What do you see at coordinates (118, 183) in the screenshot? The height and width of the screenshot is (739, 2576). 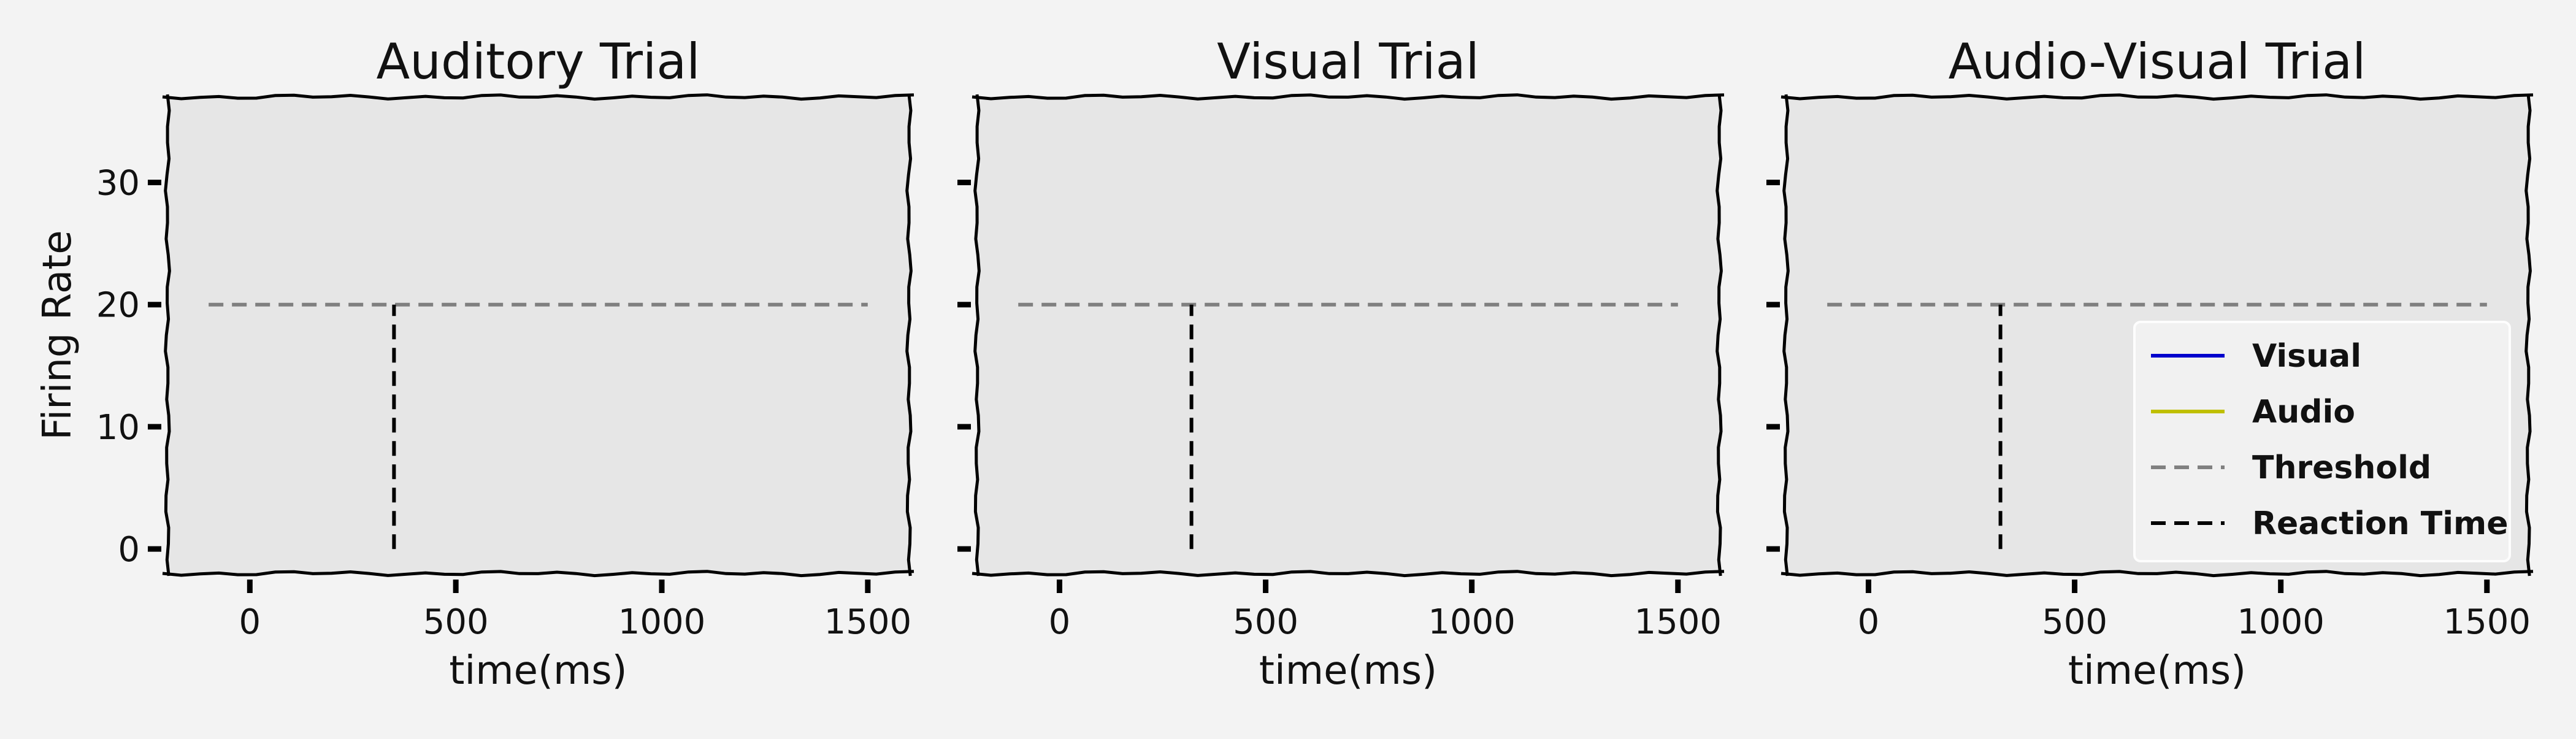 I see `y-tick-label: 30` at bounding box center [118, 183].